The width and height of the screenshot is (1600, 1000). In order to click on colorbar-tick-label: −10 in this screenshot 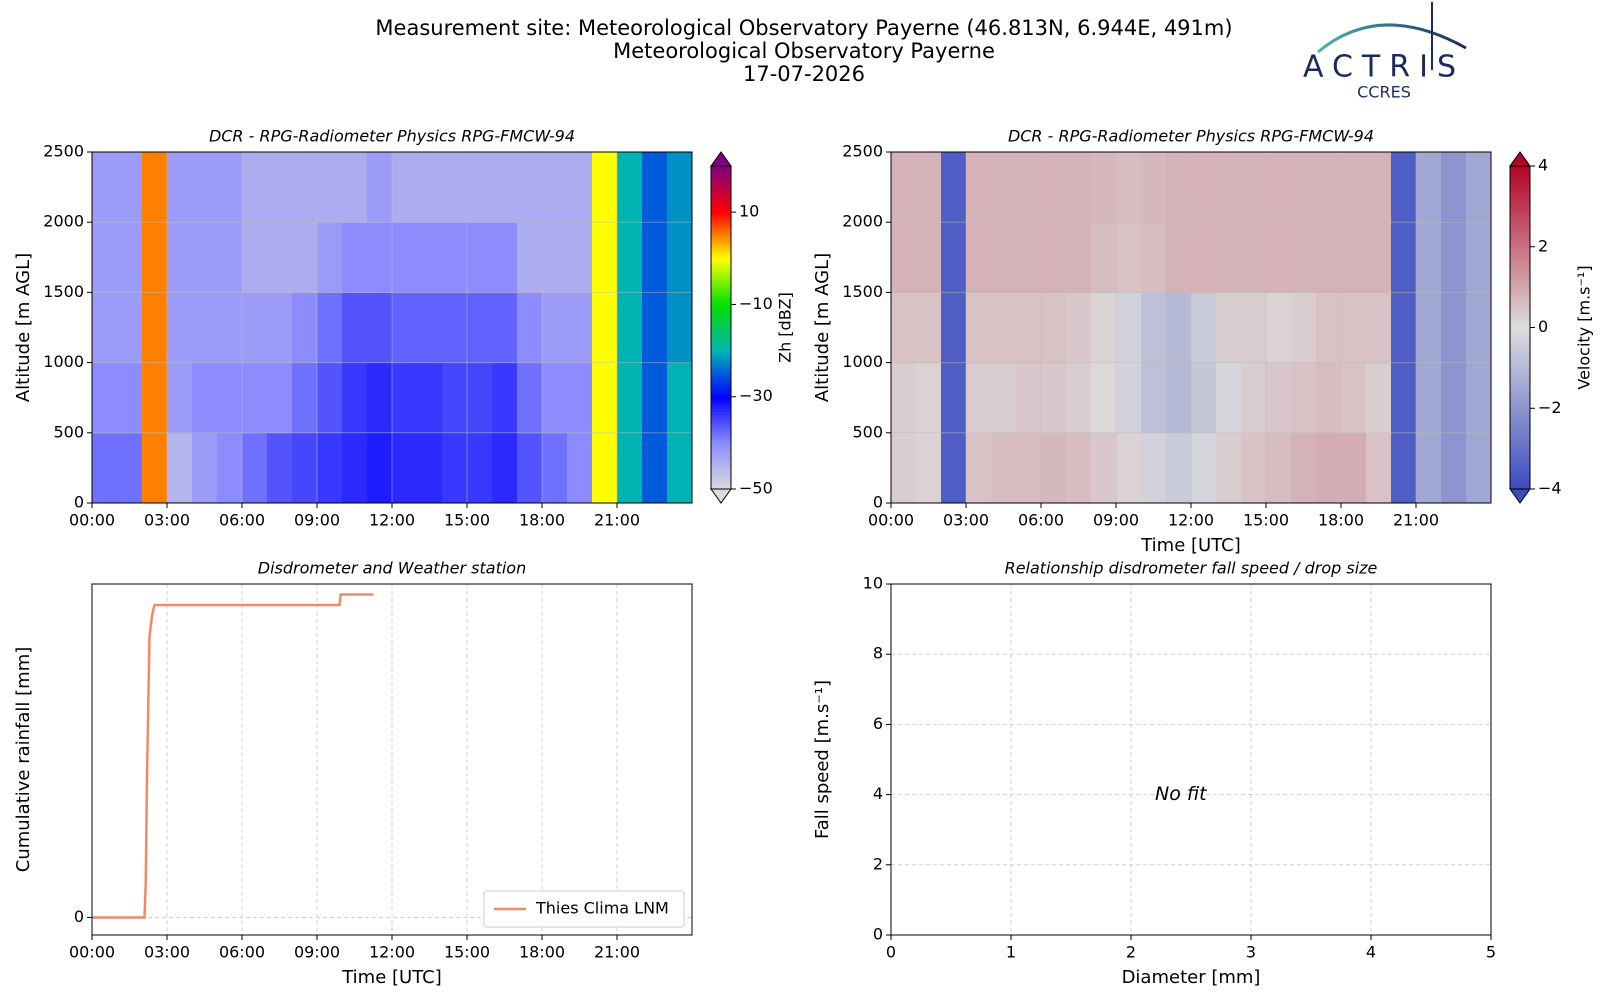, I will do `click(756, 303)`.